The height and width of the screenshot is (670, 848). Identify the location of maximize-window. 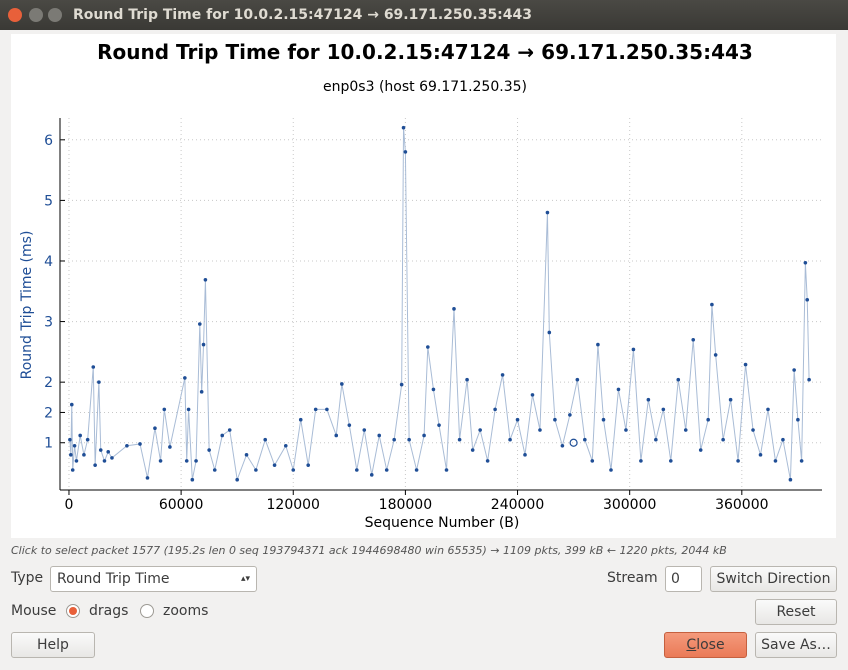
(55, 15).